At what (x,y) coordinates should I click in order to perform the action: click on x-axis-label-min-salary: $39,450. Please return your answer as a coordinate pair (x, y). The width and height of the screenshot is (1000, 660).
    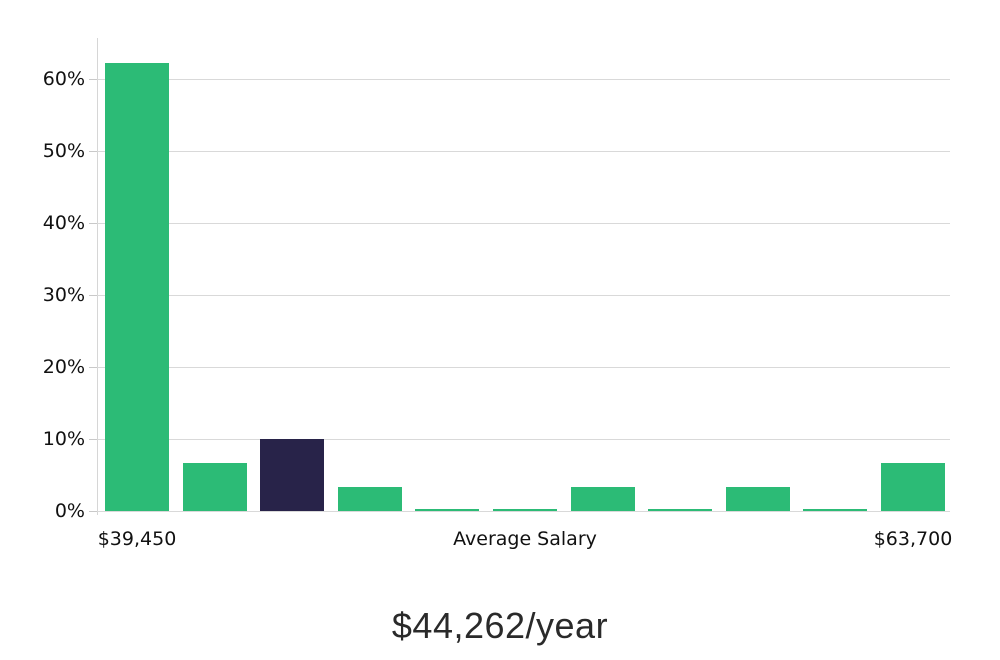
    Looking at the image, I should click on (137, 539).